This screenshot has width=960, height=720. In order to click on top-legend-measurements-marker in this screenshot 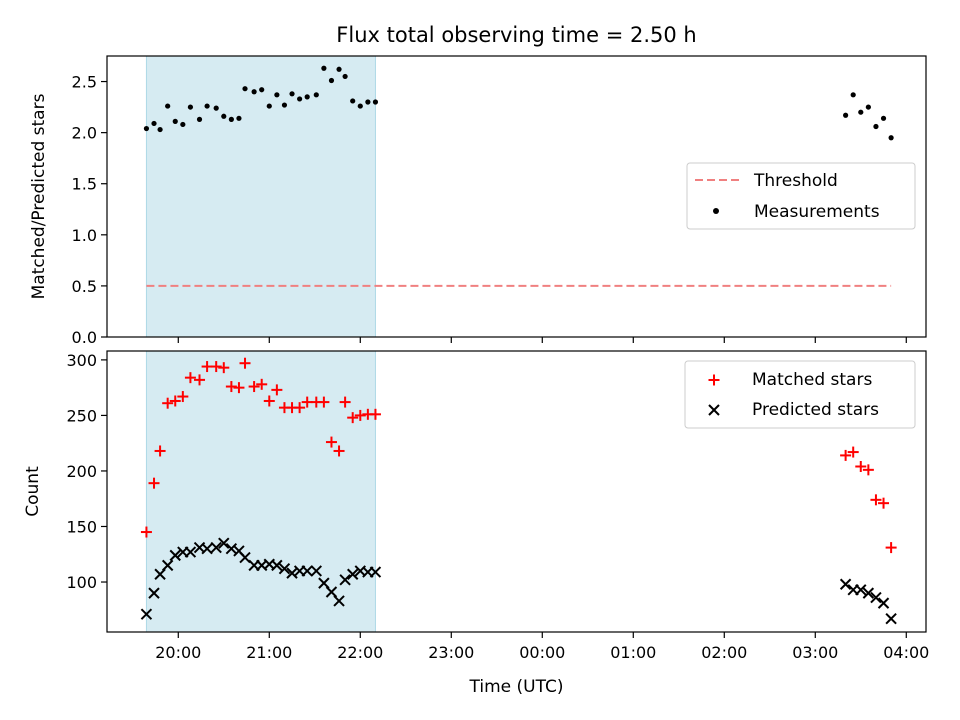, I will do `click(716, 211)`.